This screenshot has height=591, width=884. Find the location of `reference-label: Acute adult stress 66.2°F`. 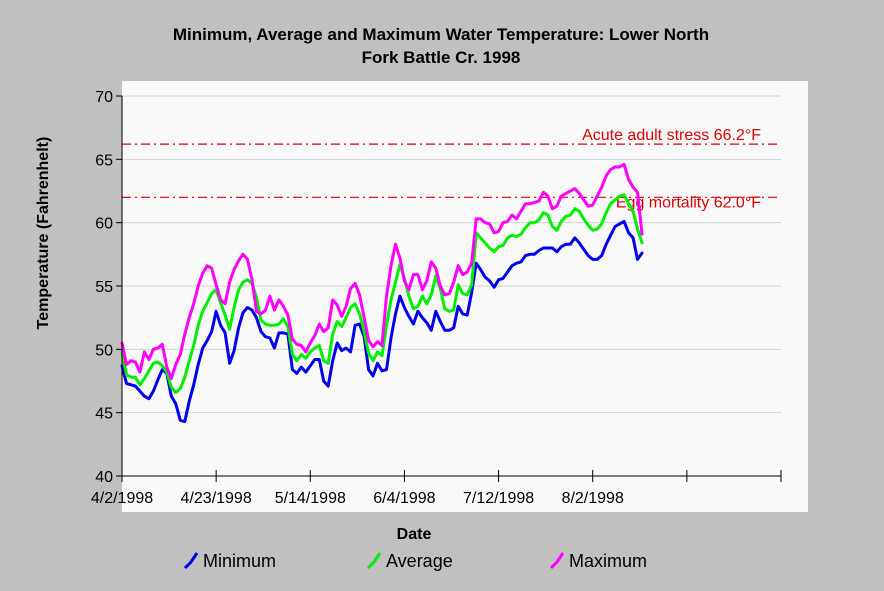

reference-label: Acute adult stress 66.2°F is located at coordinates (671, 135).